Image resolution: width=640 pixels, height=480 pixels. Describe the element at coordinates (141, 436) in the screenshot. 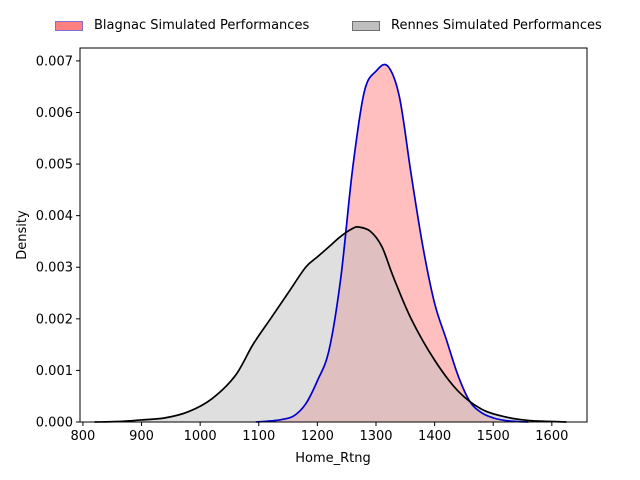

I see `x-tick-label: 900` at that location.